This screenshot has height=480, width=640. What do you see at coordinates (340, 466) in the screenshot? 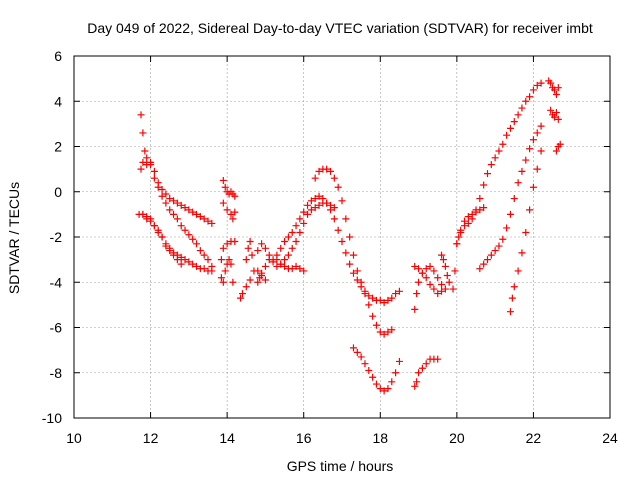
I see `x-axis-label: GPS time / hours` at bounding box center [340, 466].